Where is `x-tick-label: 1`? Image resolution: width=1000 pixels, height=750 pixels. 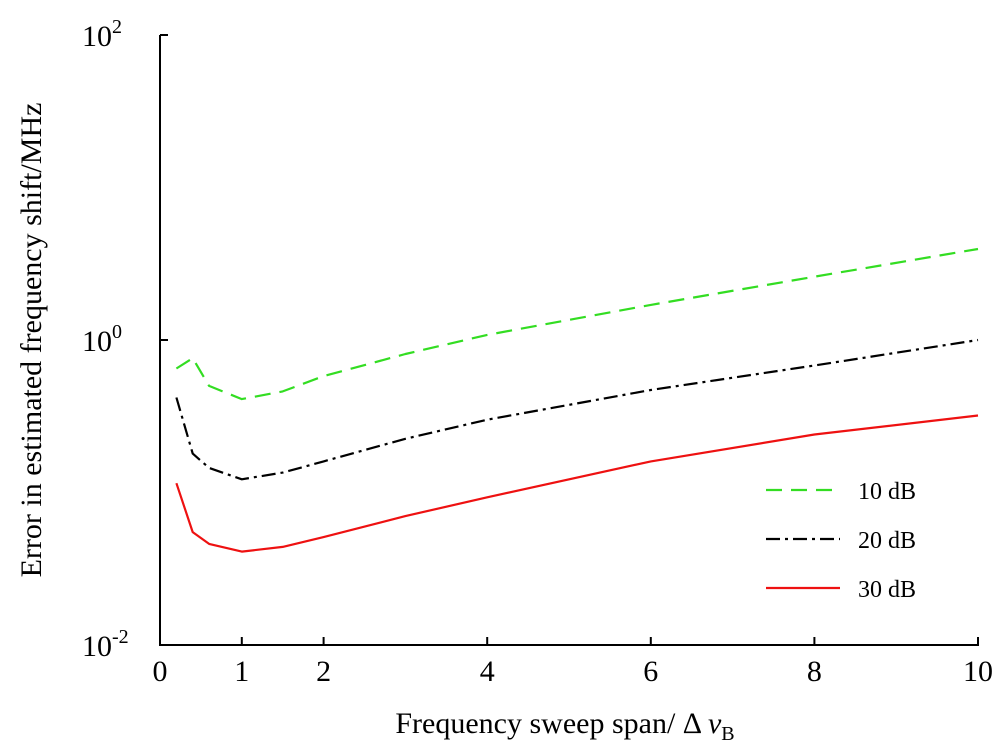 x-tick-label: 1 is located at coordinates (241, 671).